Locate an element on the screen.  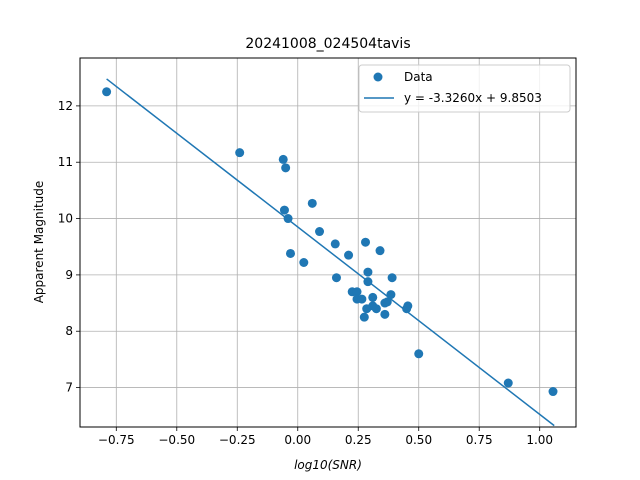
legend-label-data: Data is located at coordinates (418, 77).